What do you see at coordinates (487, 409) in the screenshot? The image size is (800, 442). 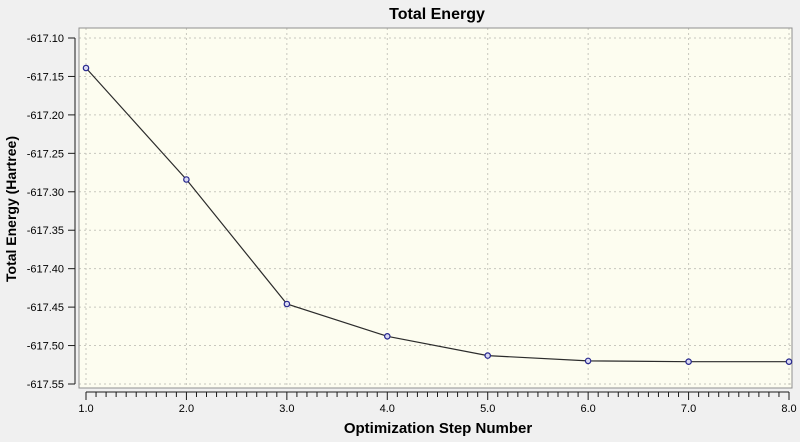 I see `x-tick-label: 5.0` at bounding box center [487, 409].